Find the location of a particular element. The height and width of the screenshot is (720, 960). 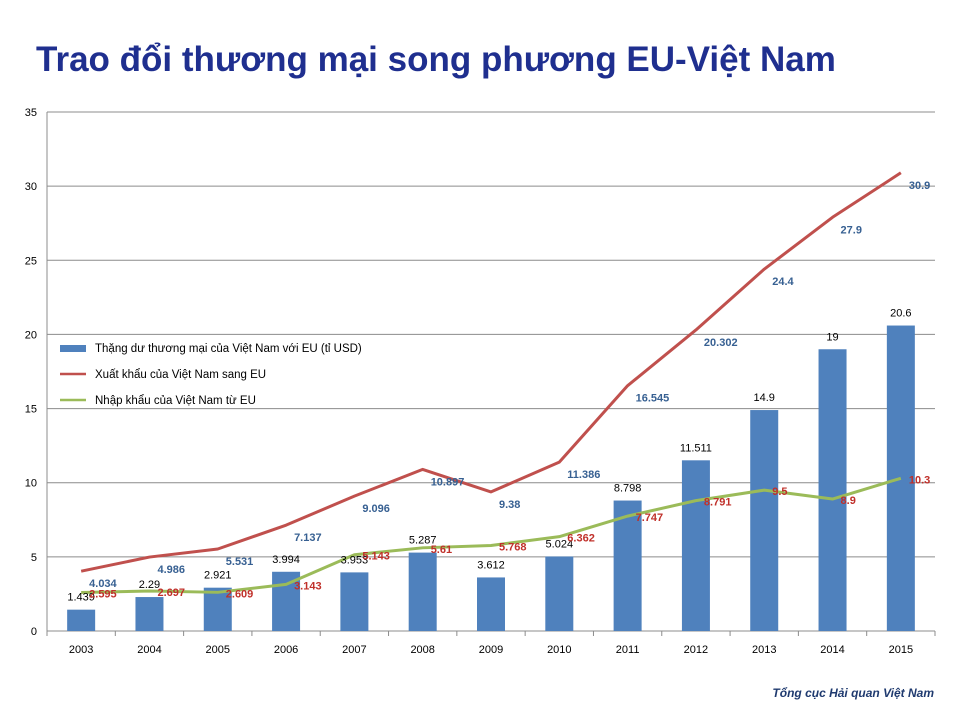

import-data-label: 7.747 is located at coordinates (650, 518).